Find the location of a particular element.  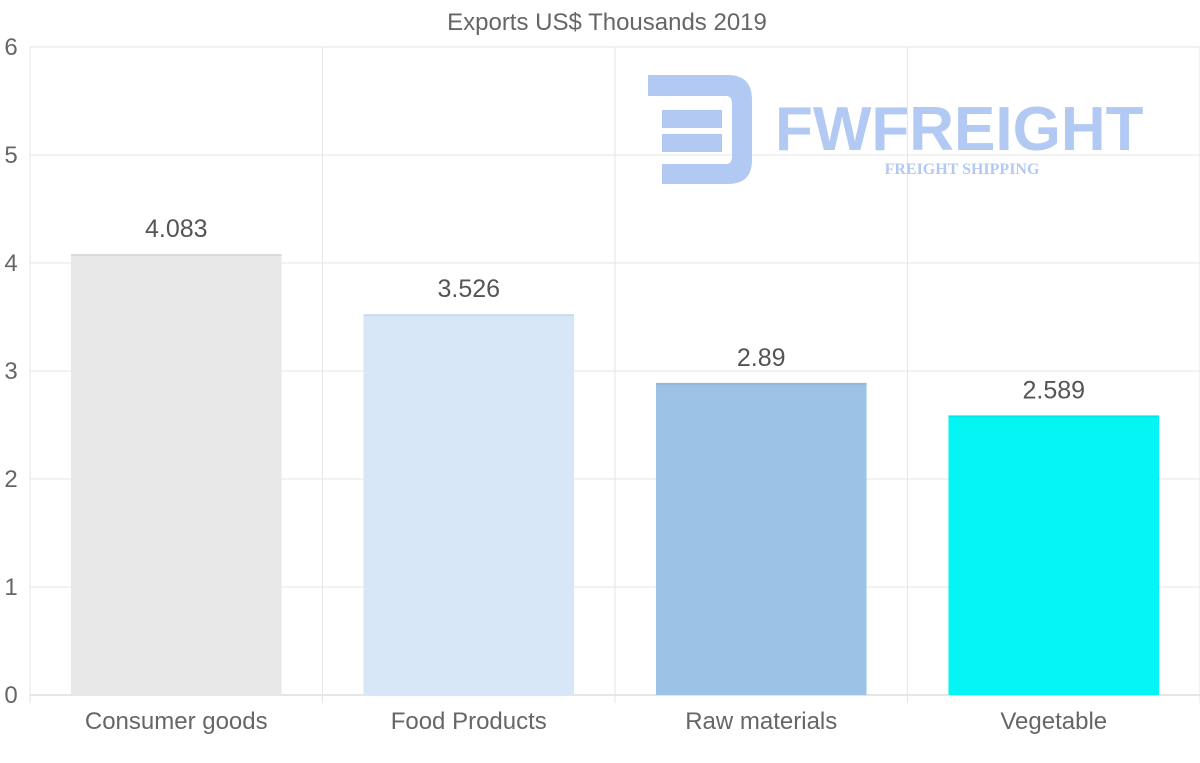

y-tick-label: 0 is located at coordinates (10, 695).